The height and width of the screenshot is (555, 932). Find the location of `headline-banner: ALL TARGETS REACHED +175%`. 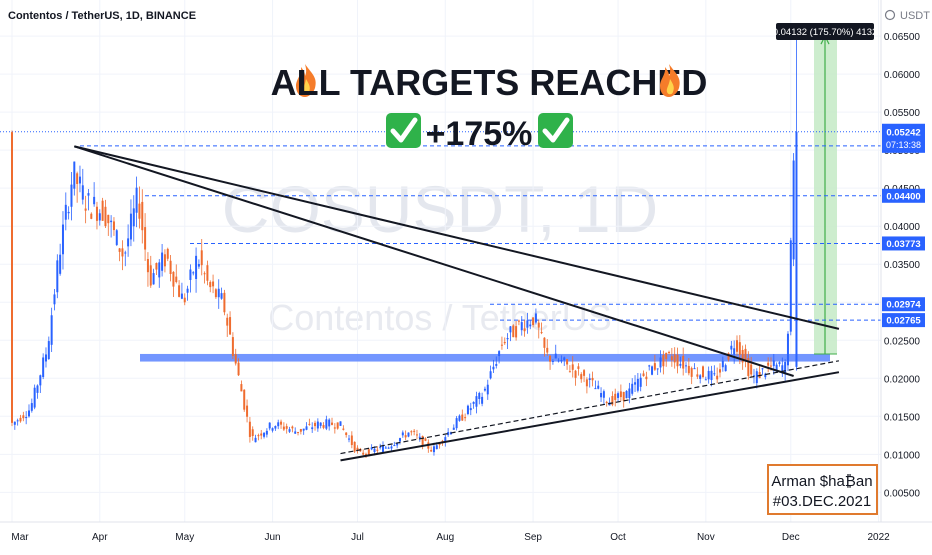

headline-banner: ALL TARGETS REACHED +175% is located at coordinates (489, 107).